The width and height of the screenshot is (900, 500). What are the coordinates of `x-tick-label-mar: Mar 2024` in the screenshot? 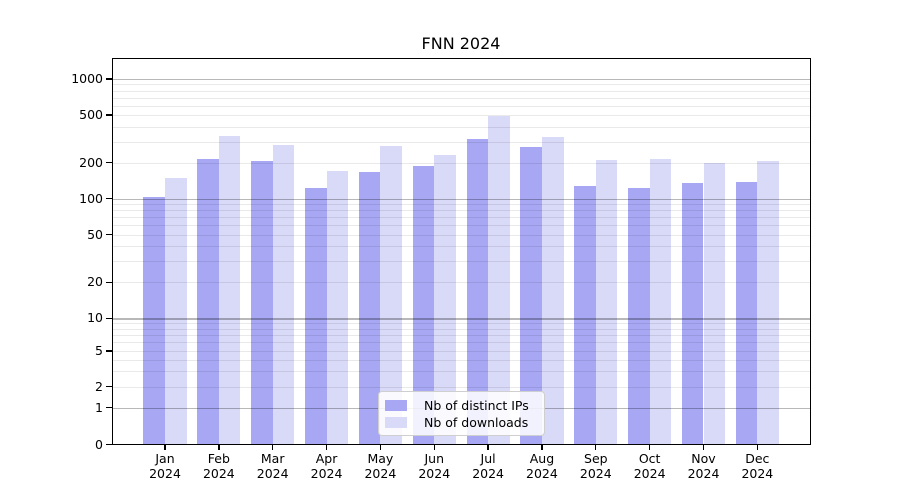 It's located at (272, 466).